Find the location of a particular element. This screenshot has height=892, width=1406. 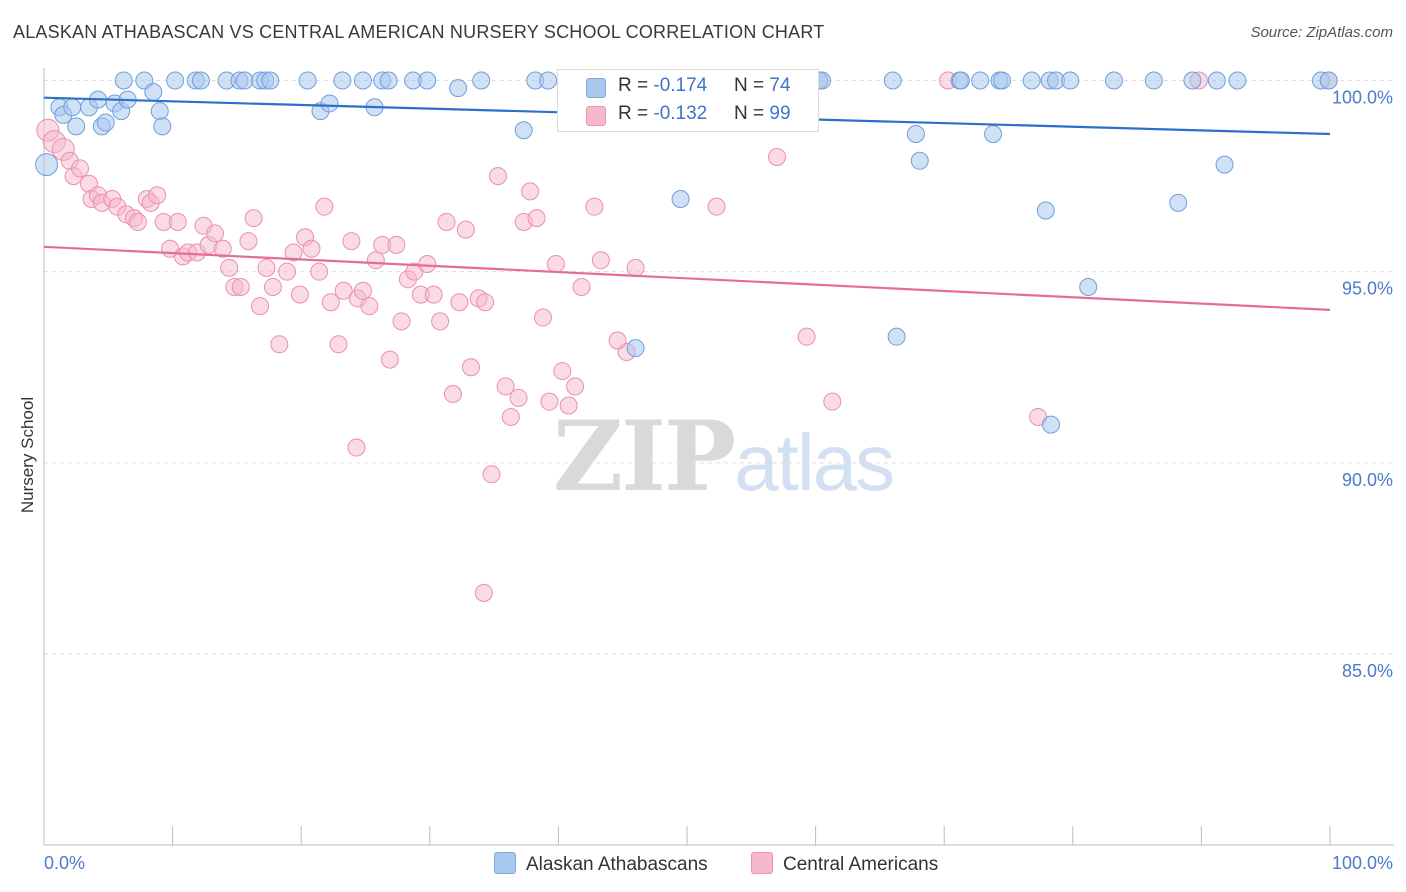

y-tick-label: 95.0% is located at coordinates (1367, 289).